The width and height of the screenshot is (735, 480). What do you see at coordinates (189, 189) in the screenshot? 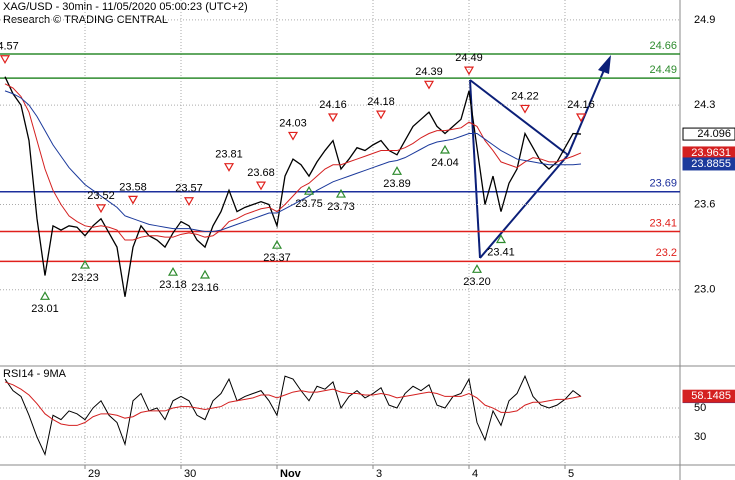
I see `pivot-label: 23.57` at bounding box center [189, 189].